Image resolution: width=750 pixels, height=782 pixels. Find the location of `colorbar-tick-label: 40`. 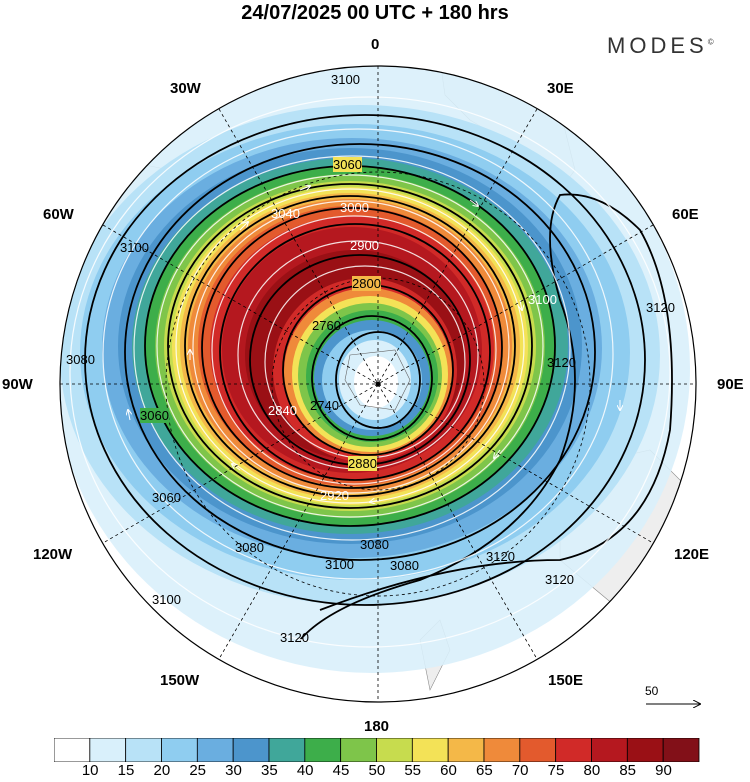

colorbar-tick-label: 40 is located at coordinates (305, 770).